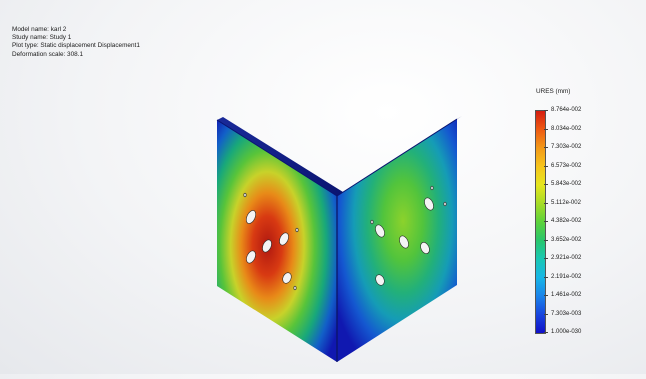  I want to click on right-panel, so click(399, 239).